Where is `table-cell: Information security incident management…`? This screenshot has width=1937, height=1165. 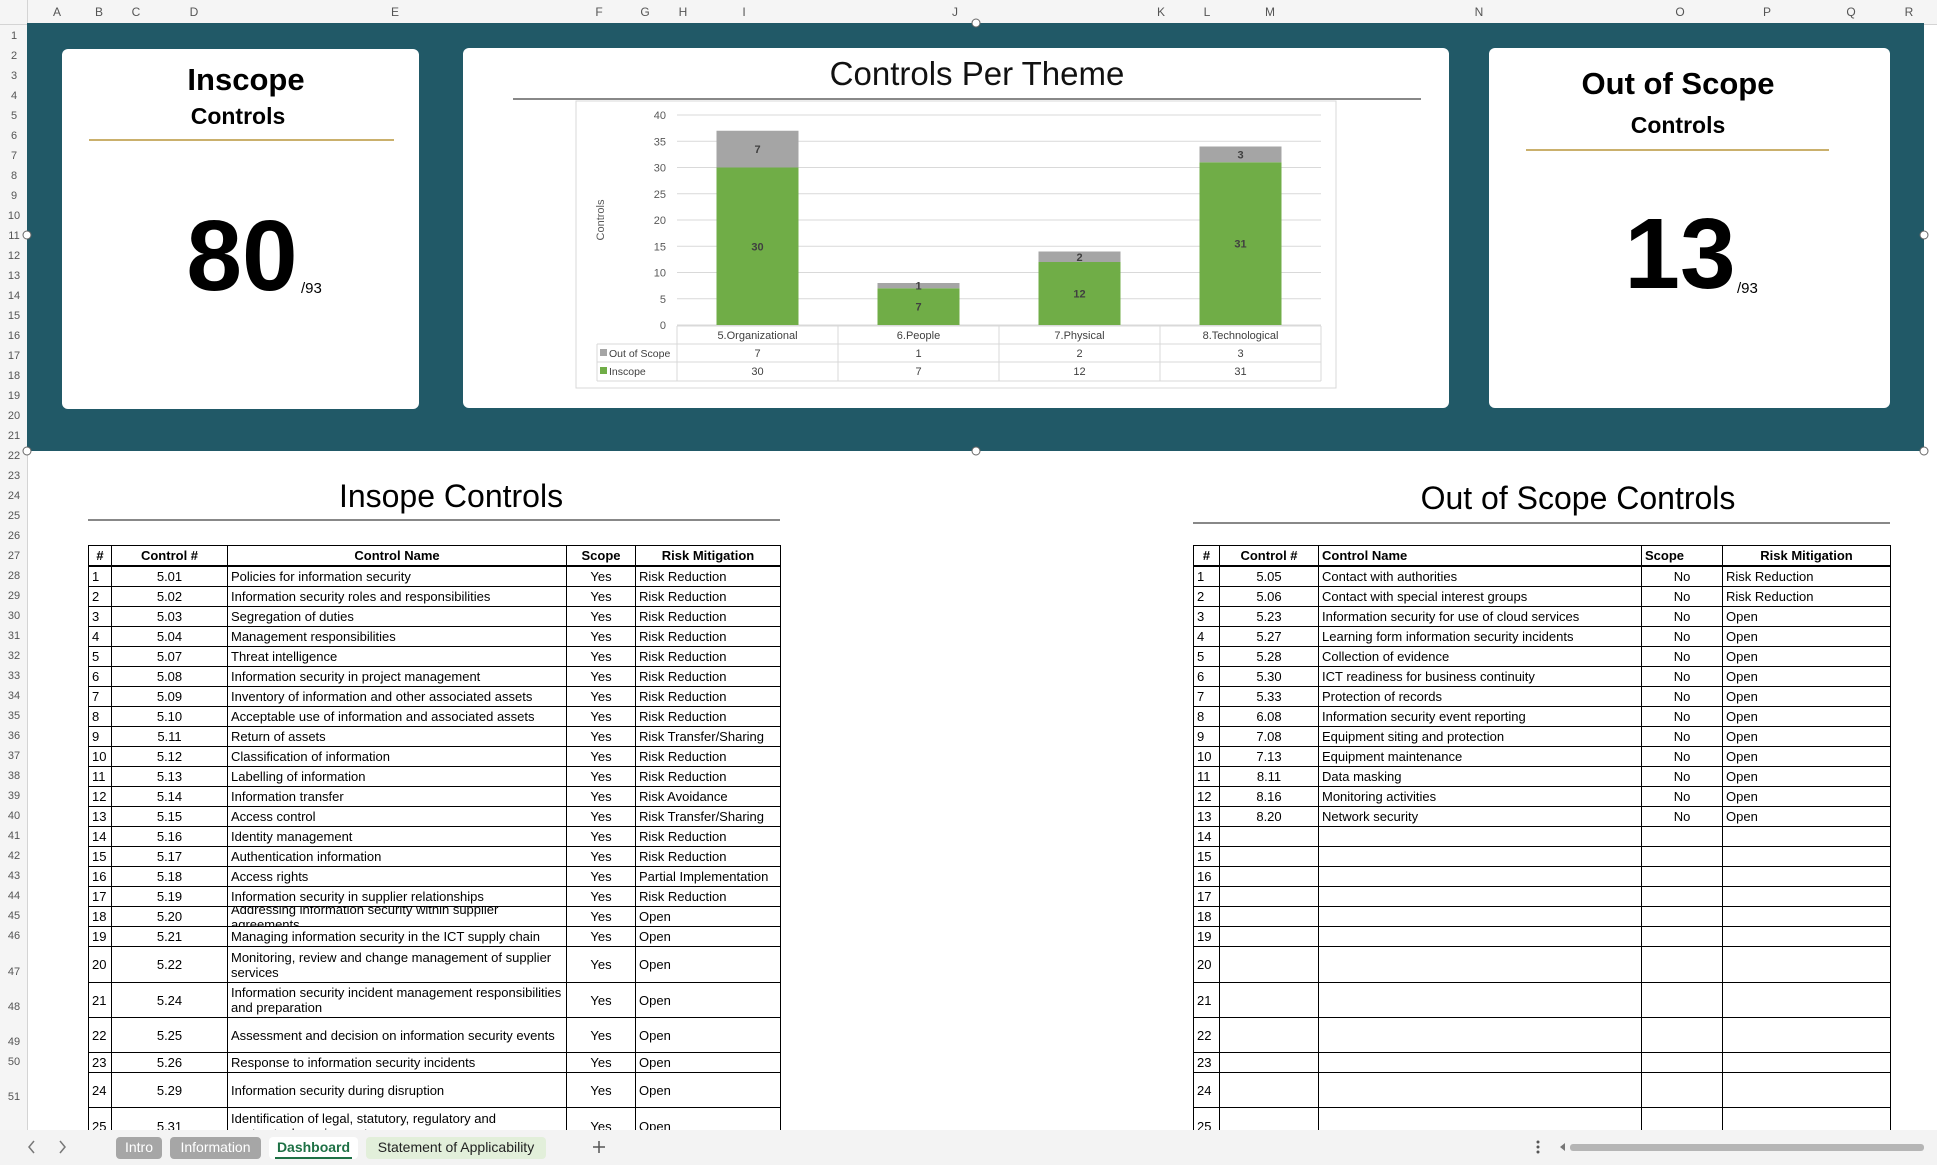
table-cell: Information security incident management… is located at coordinates (397, 1000).